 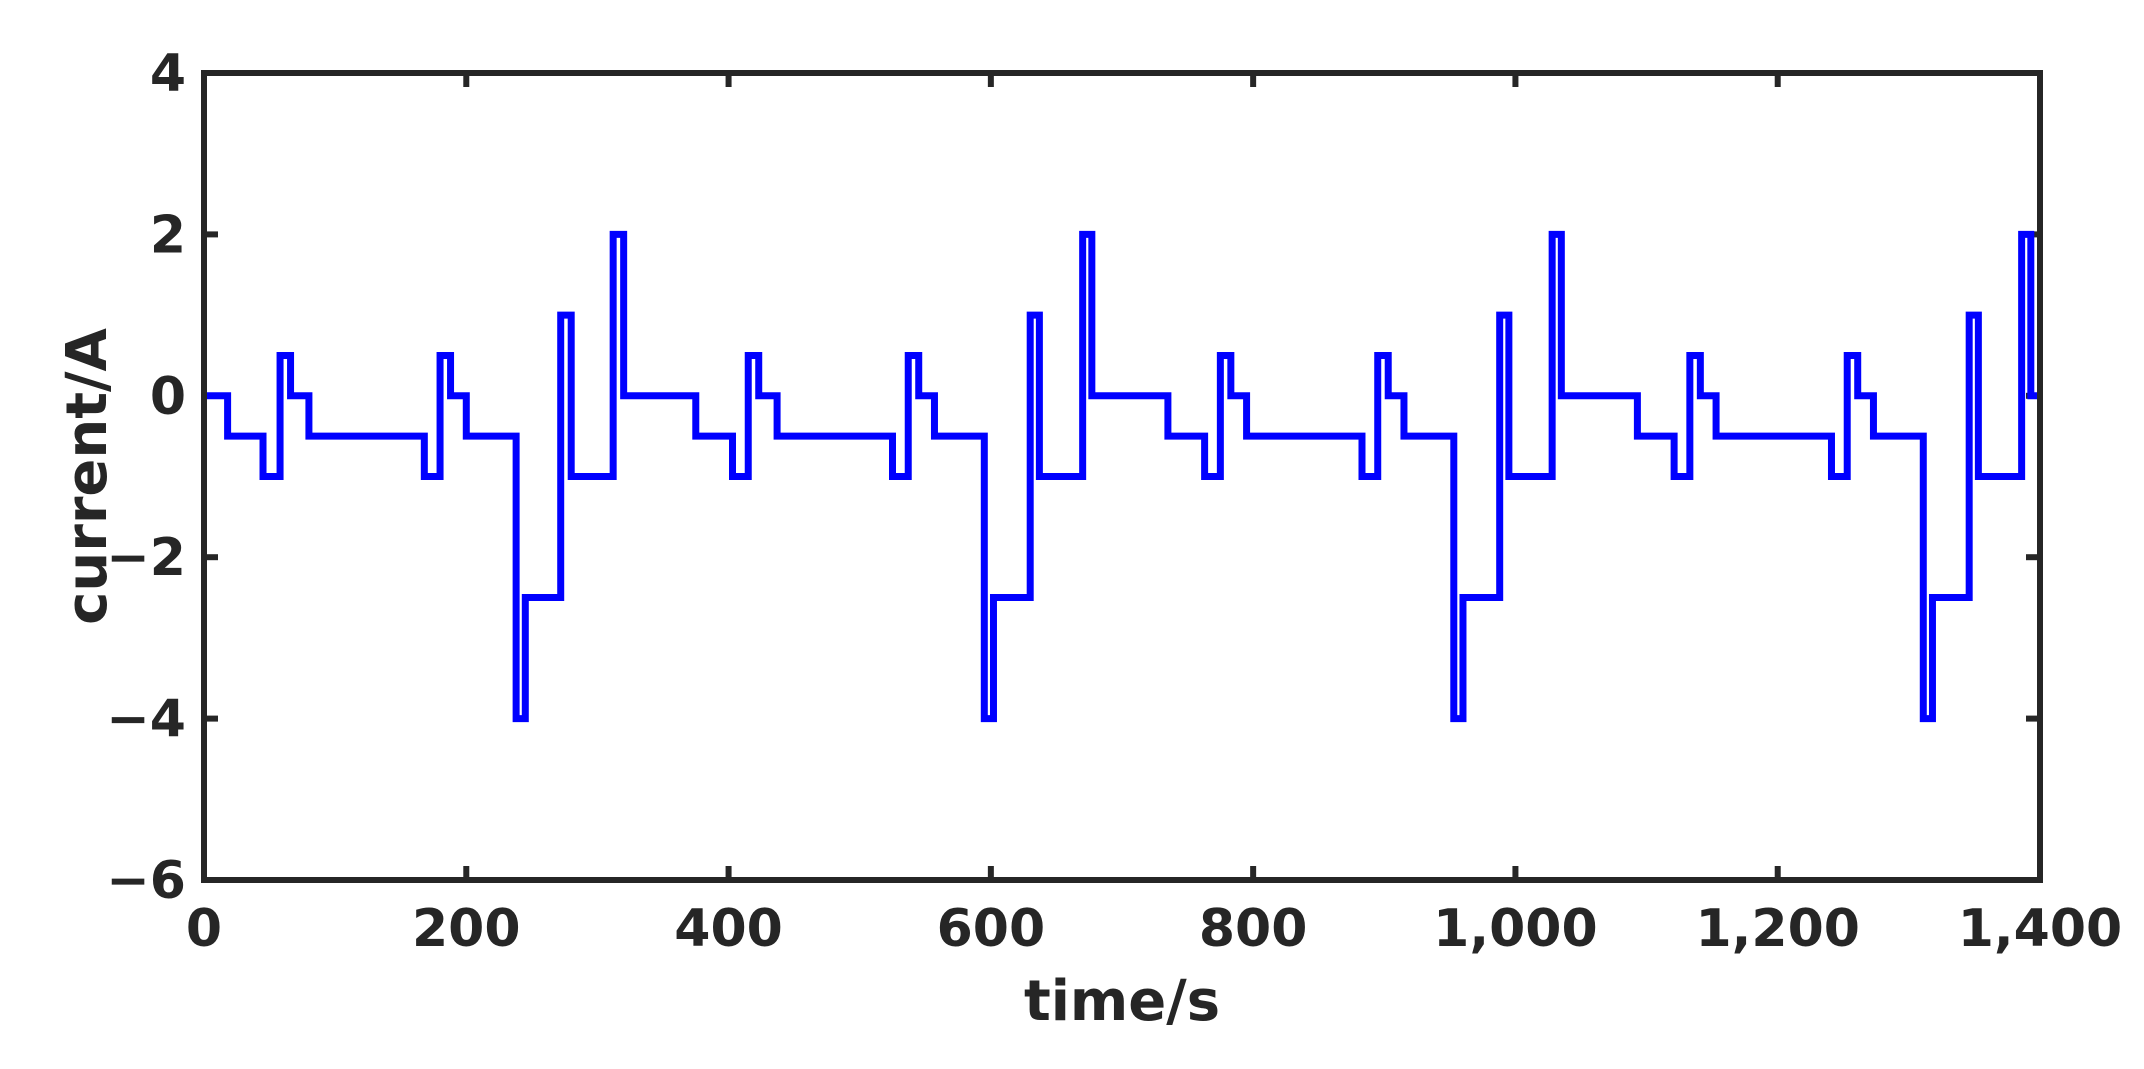 I want to click on x-tick-label: 1,400, so click(x=2040, y=929).